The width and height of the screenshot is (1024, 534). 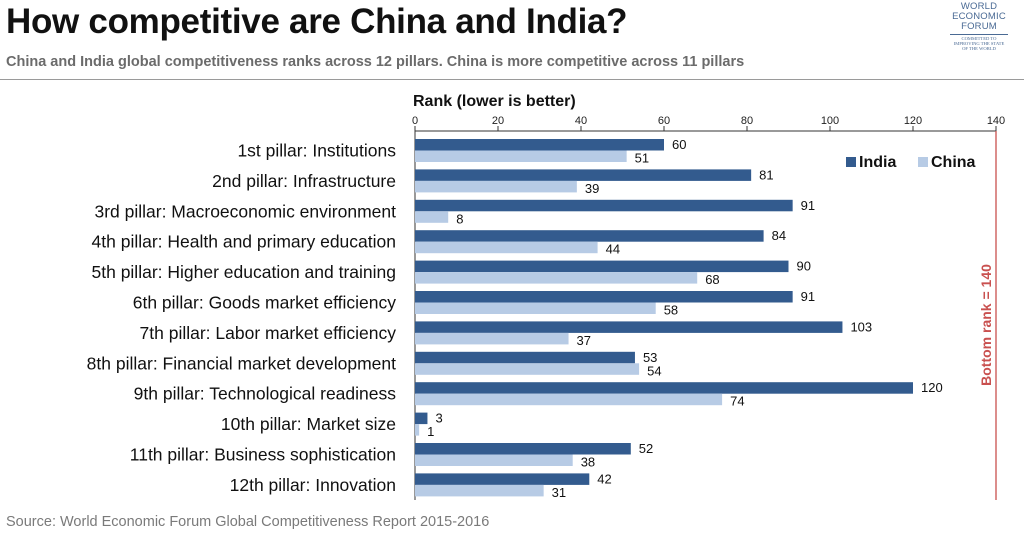 What do you see at coordinates (979, 48) in the screenshot?
I see `logo-tagline-3: OF THE WORLD` at bounding box center [979, 48].